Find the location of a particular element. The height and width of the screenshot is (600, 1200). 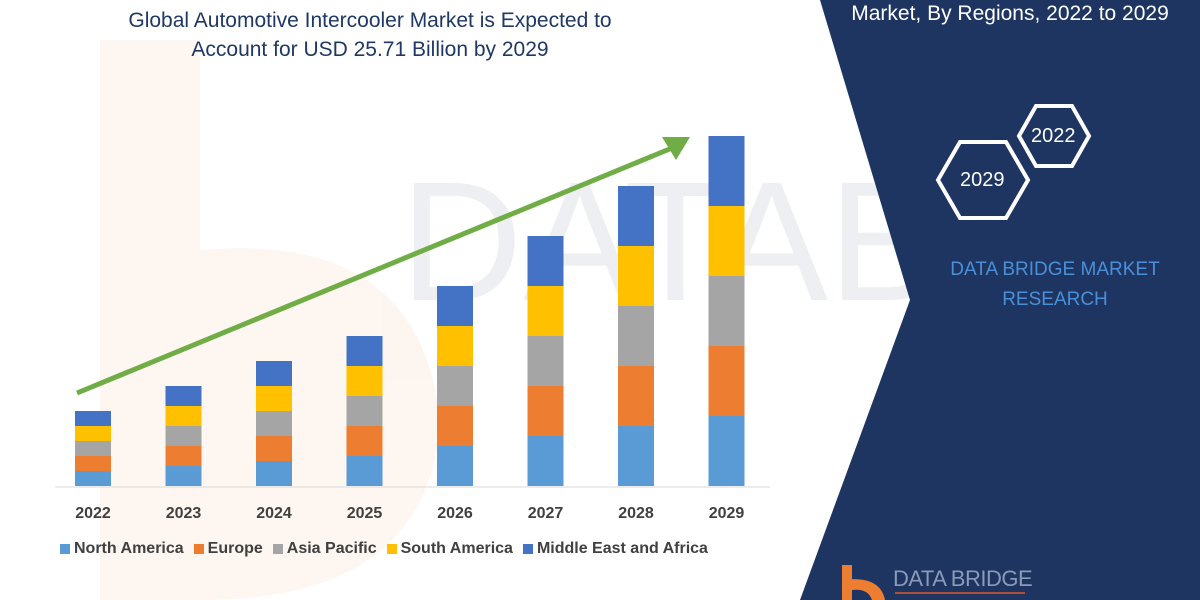

bar-segment-south-america-2022 is located at coordinates (93, 433).